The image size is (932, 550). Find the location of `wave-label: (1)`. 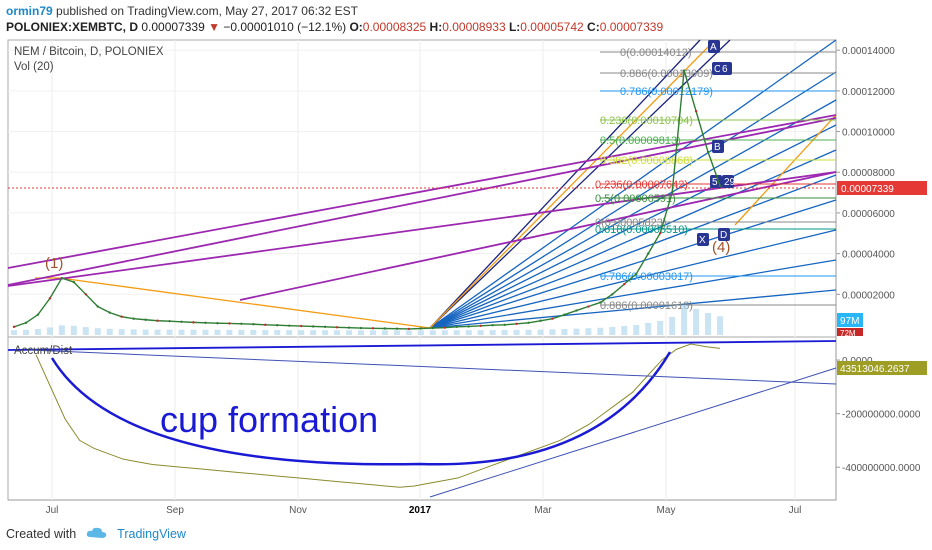

wave-label: (1) is located at coordinates (54, 263).